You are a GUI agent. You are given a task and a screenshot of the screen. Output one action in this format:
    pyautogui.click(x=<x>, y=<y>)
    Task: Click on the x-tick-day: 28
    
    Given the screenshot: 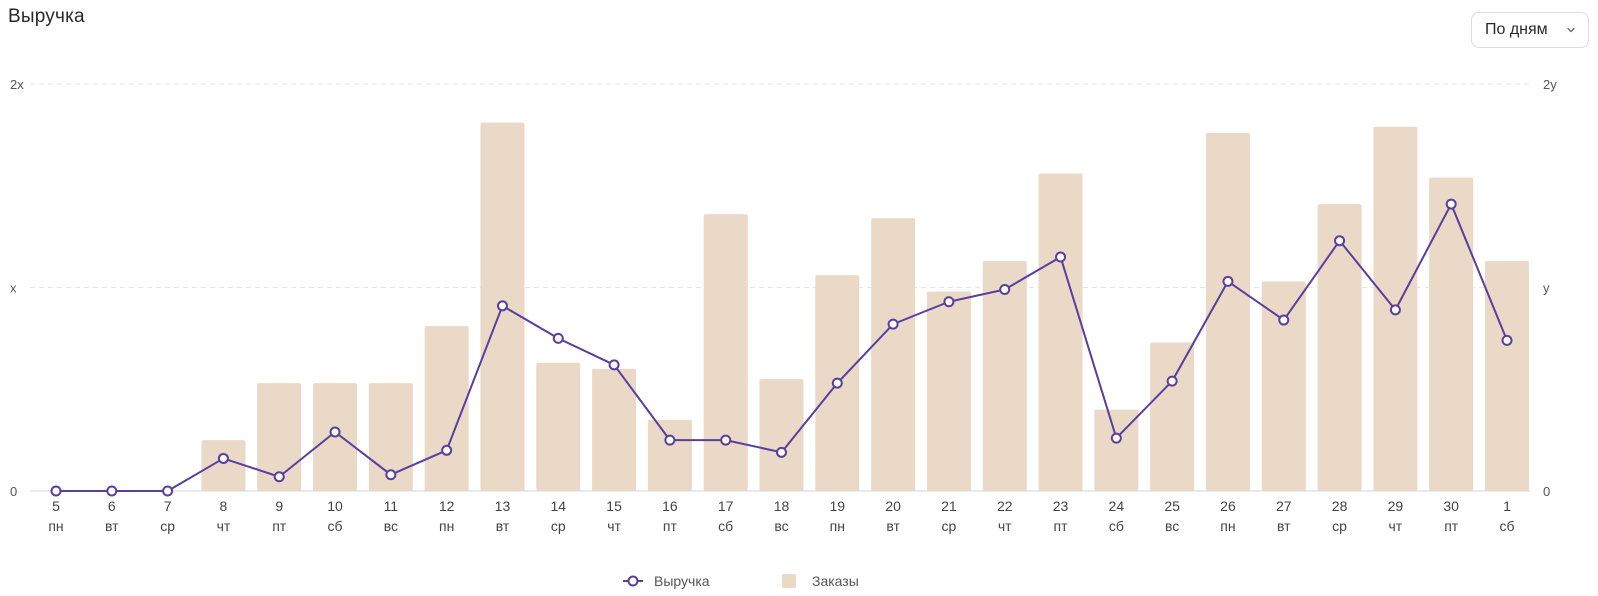 What is the action you would take?
    pyautogui.click(x=1340, y=506)
    